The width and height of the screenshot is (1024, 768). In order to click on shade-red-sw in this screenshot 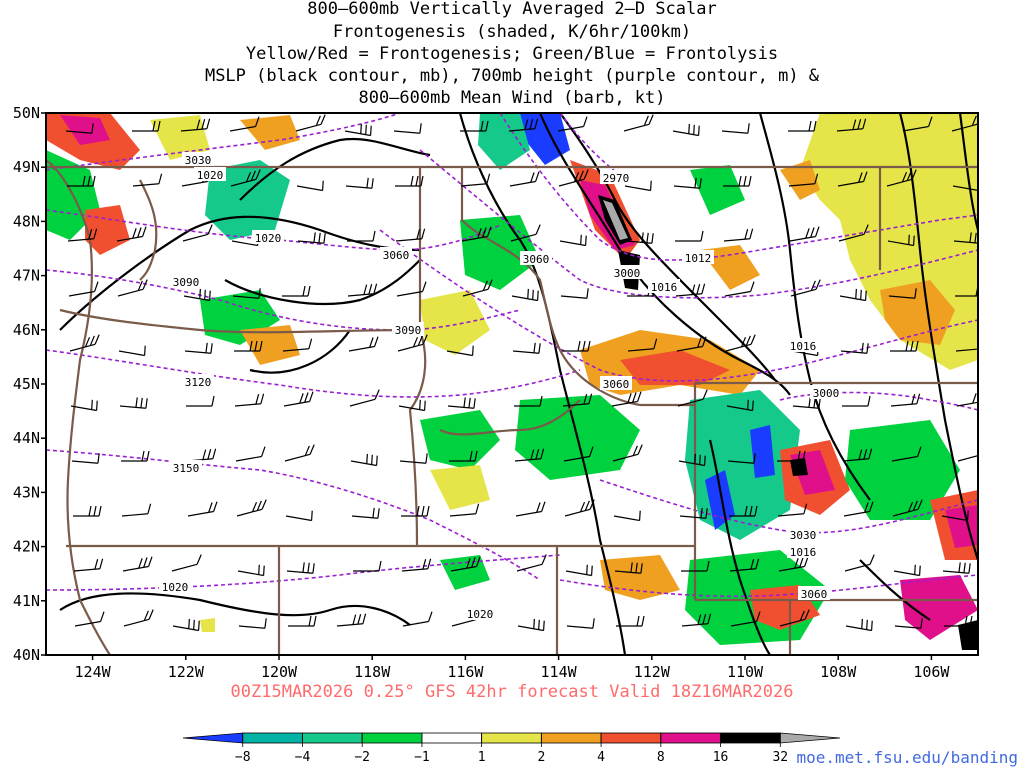, I will do `click(675, 367)`.